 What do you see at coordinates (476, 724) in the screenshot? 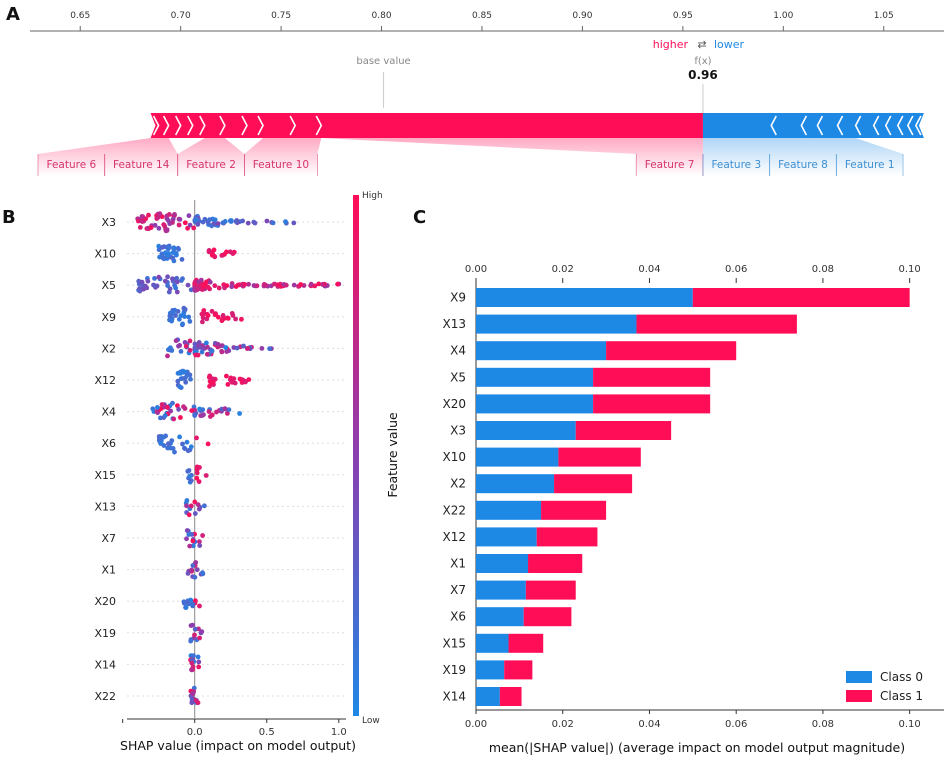
I see `bar-tick-label: 0.00` at bounding box center [476, 724].